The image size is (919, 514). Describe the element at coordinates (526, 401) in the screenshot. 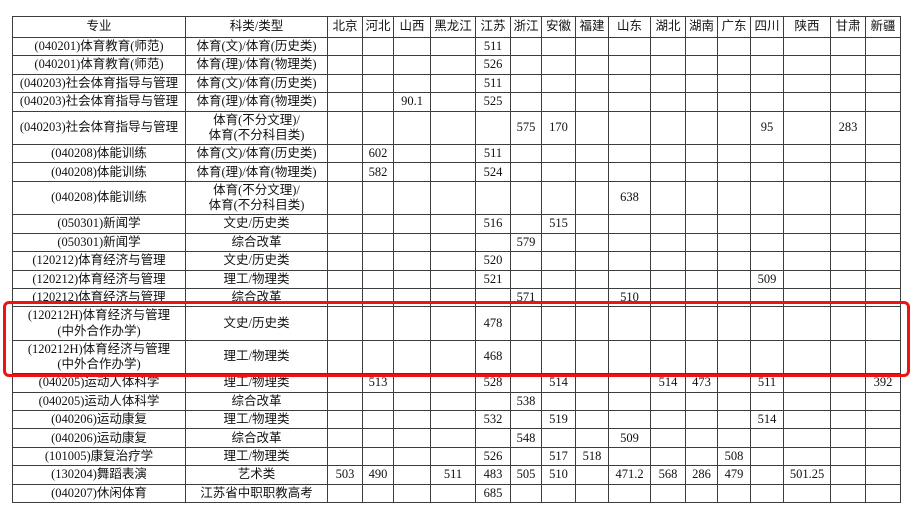

I see `score-cell: 538` at that location.